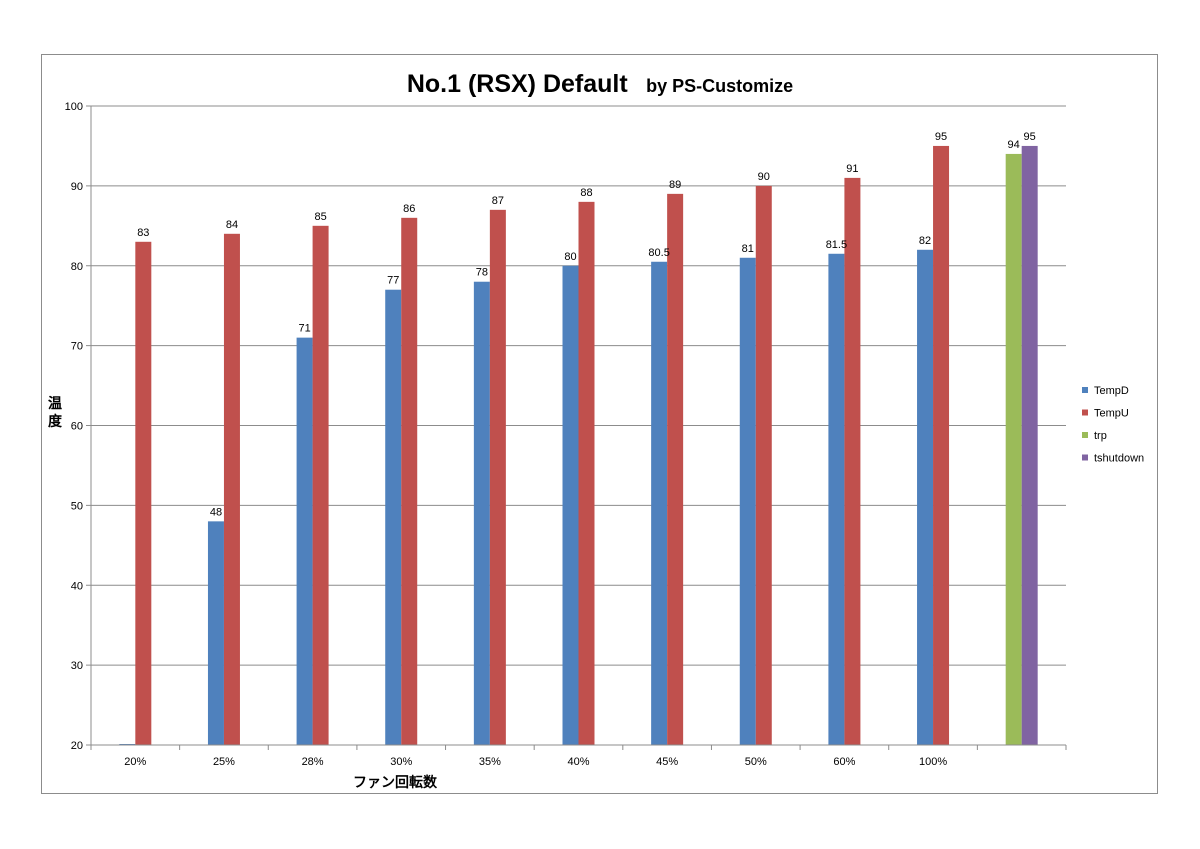  Describe the element at coordinates (756, 762) in the screenshot. I see `x-tick-label: 50%` at that location.